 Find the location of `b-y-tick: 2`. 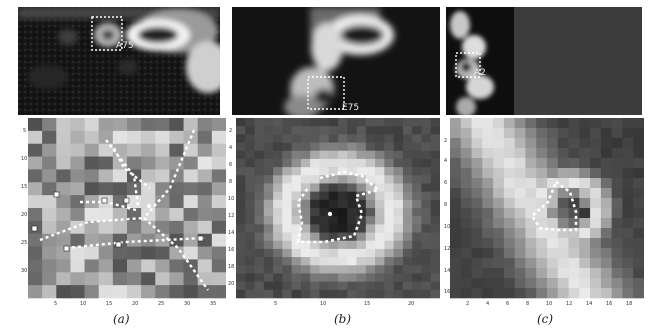

b-y-tick: 2 is located at coordinates (230, 131).